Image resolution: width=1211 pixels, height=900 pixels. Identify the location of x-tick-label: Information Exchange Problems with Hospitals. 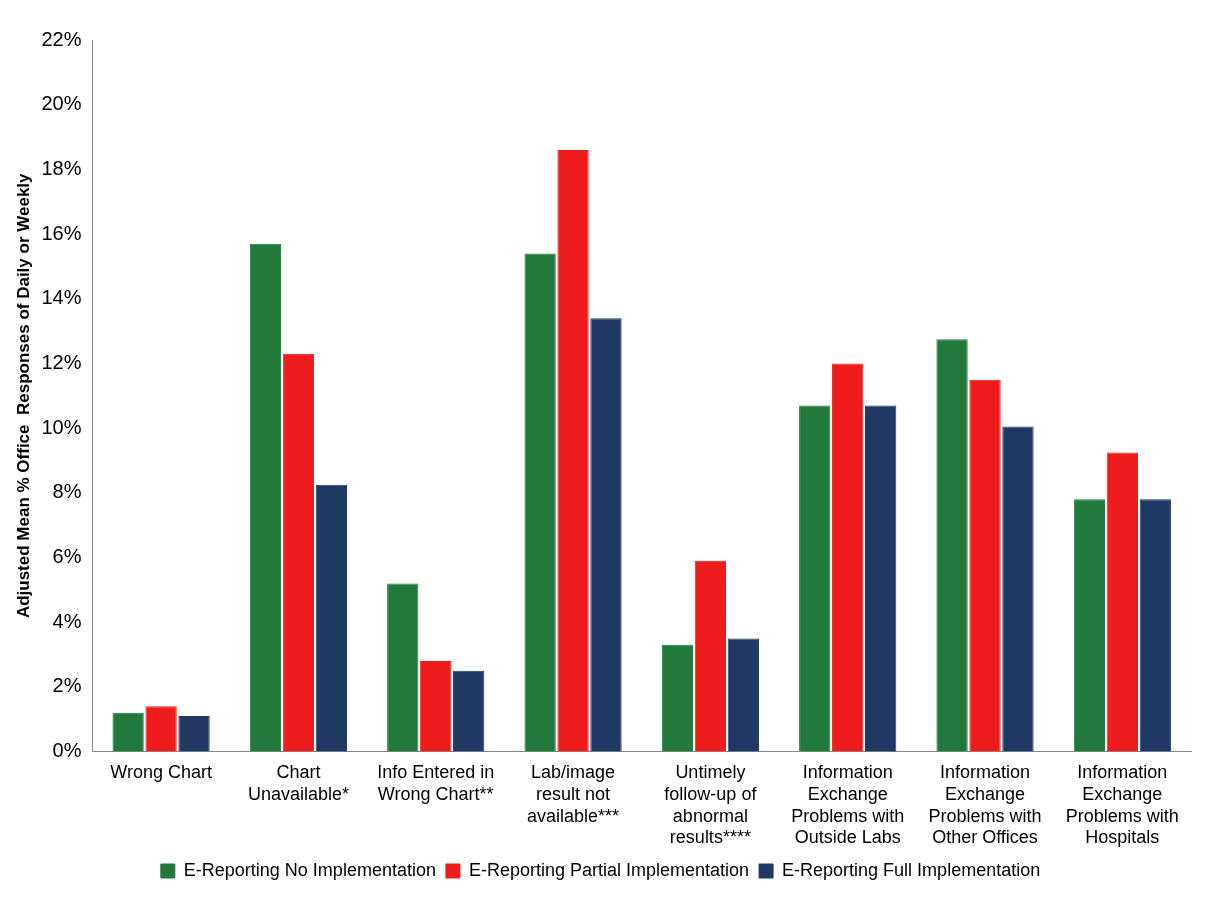
(1122, 805).